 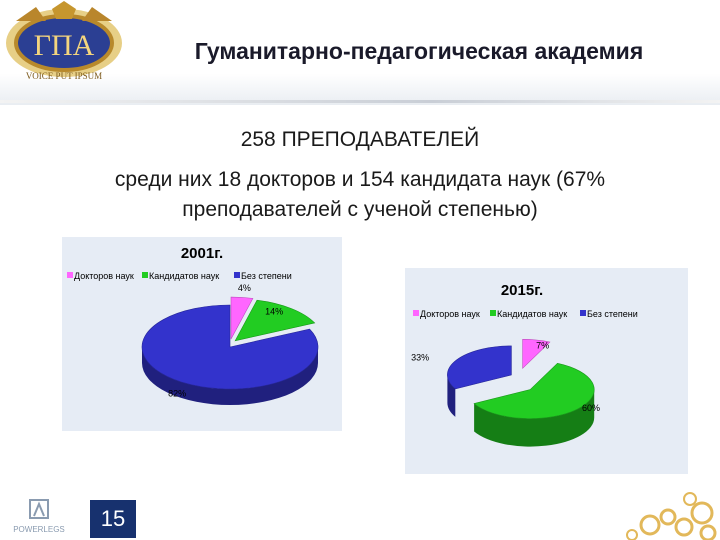 I want to click on svg-text: ГПА, so click(x=64, y=45).